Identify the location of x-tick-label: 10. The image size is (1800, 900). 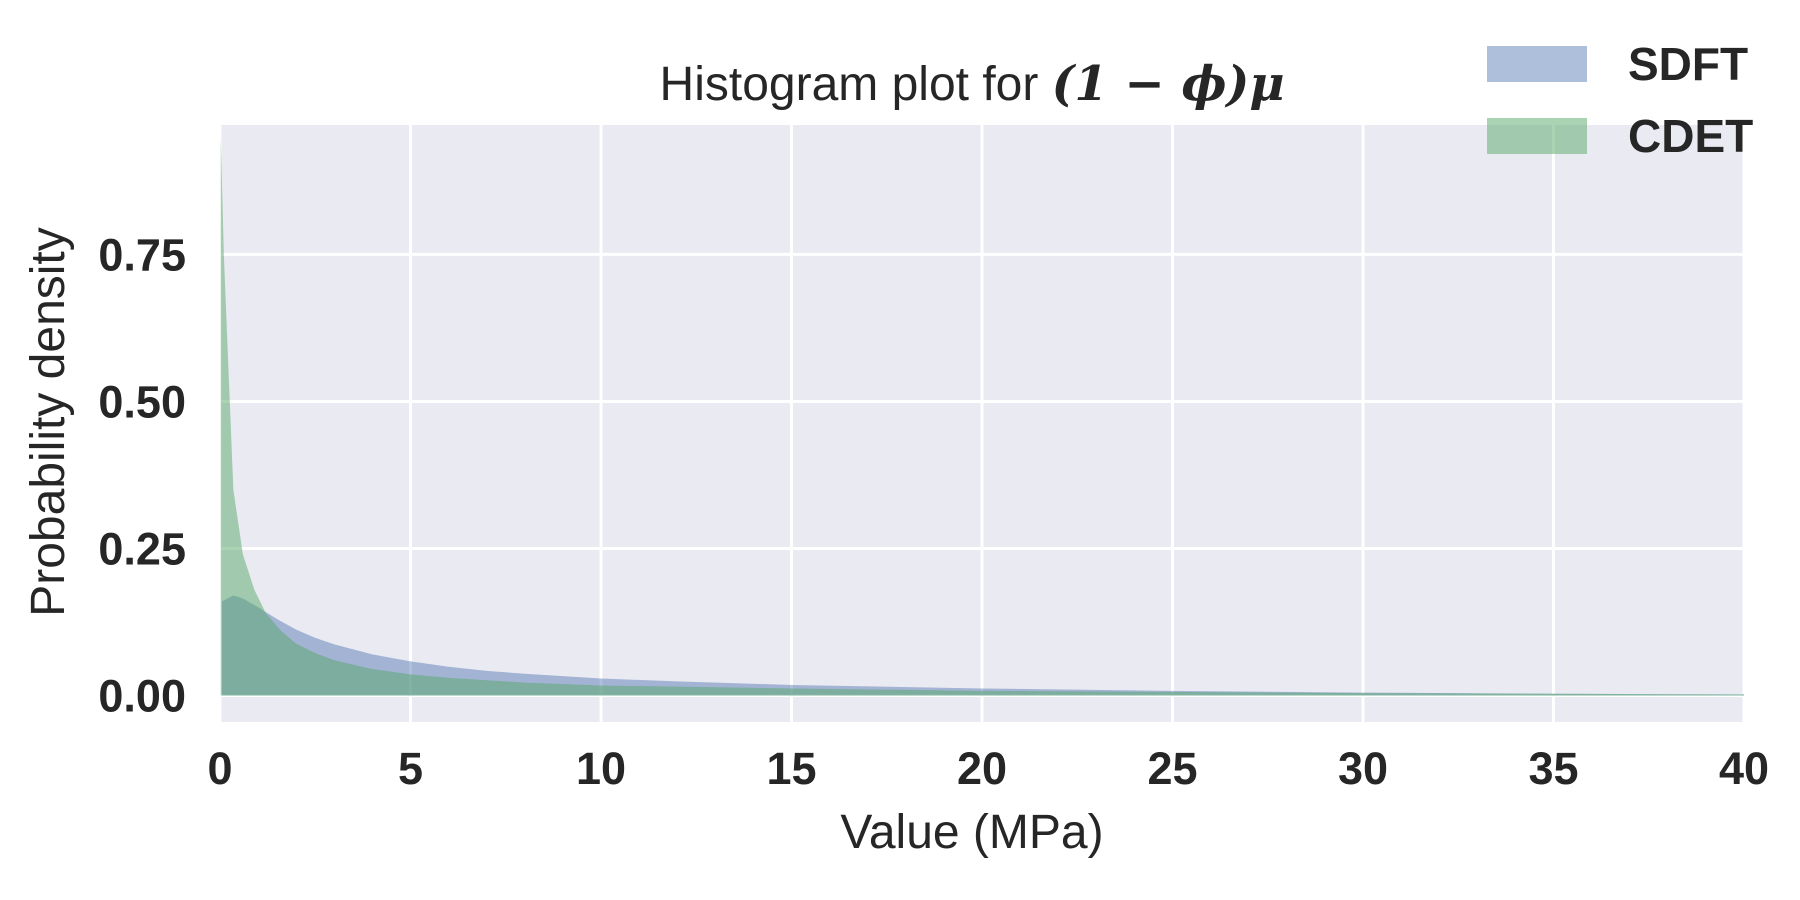
(601, 768).